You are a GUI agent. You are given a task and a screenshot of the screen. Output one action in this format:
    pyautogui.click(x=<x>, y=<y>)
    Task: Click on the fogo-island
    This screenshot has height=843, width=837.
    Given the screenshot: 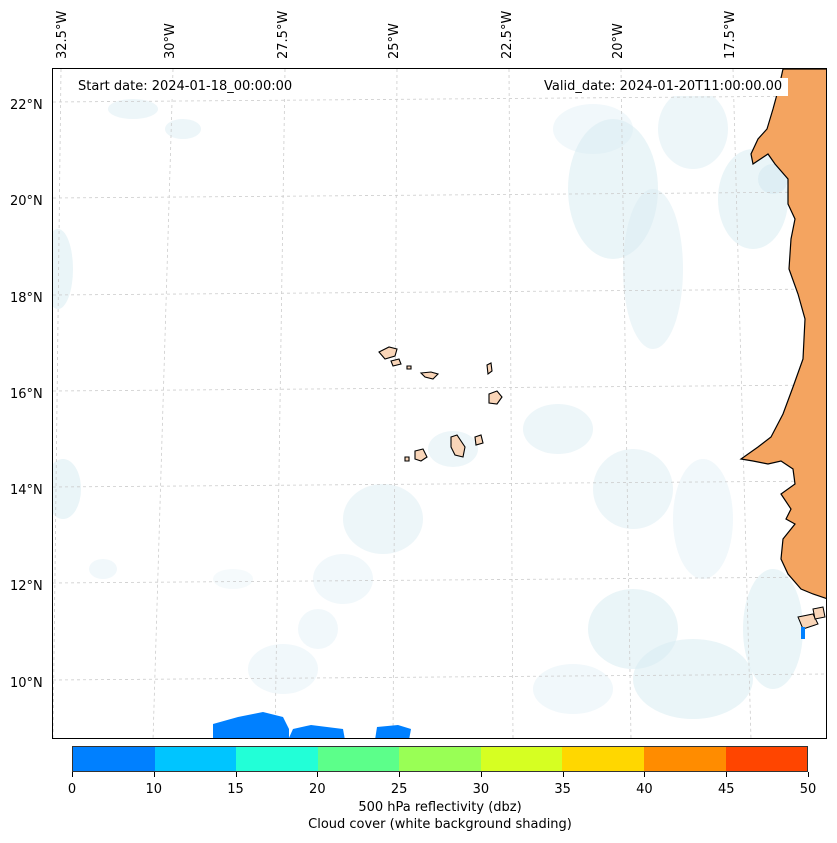 What is the action you would take?
    pyautogui.click(x=421, y=455)
    